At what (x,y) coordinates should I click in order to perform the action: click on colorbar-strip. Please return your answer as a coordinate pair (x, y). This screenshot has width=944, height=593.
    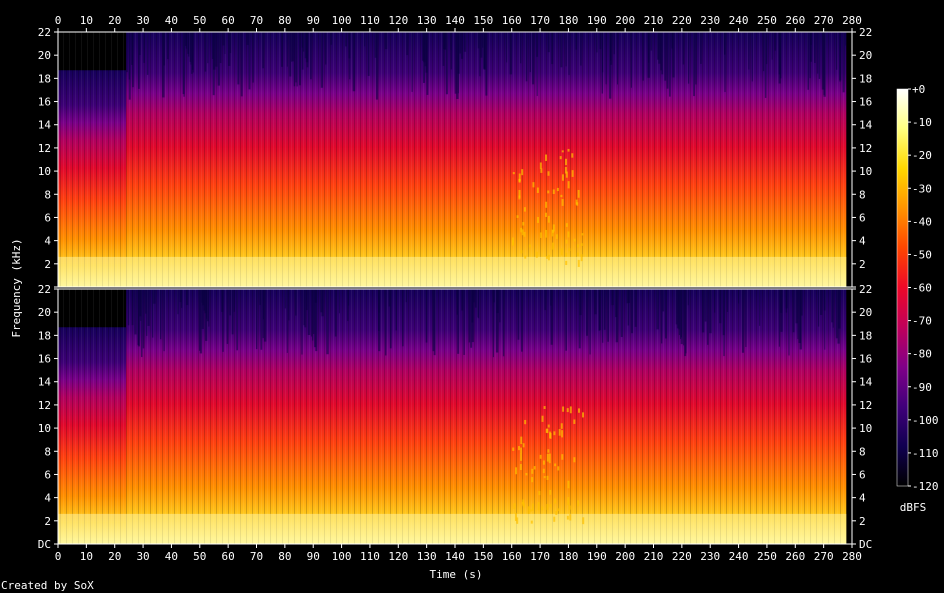
    Looking at the image, I should click on (902, 287).